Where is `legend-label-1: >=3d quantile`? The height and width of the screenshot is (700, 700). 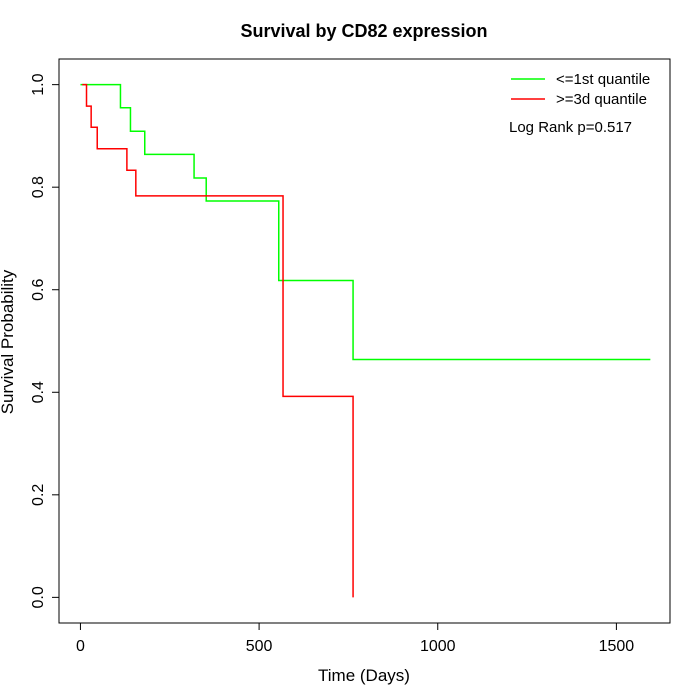 legend-label-1: >=3d quantile is located at coordinates (601, 99).